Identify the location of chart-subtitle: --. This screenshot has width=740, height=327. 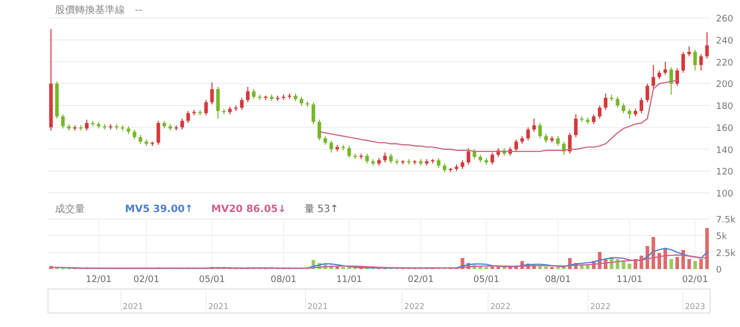
(139, 10).